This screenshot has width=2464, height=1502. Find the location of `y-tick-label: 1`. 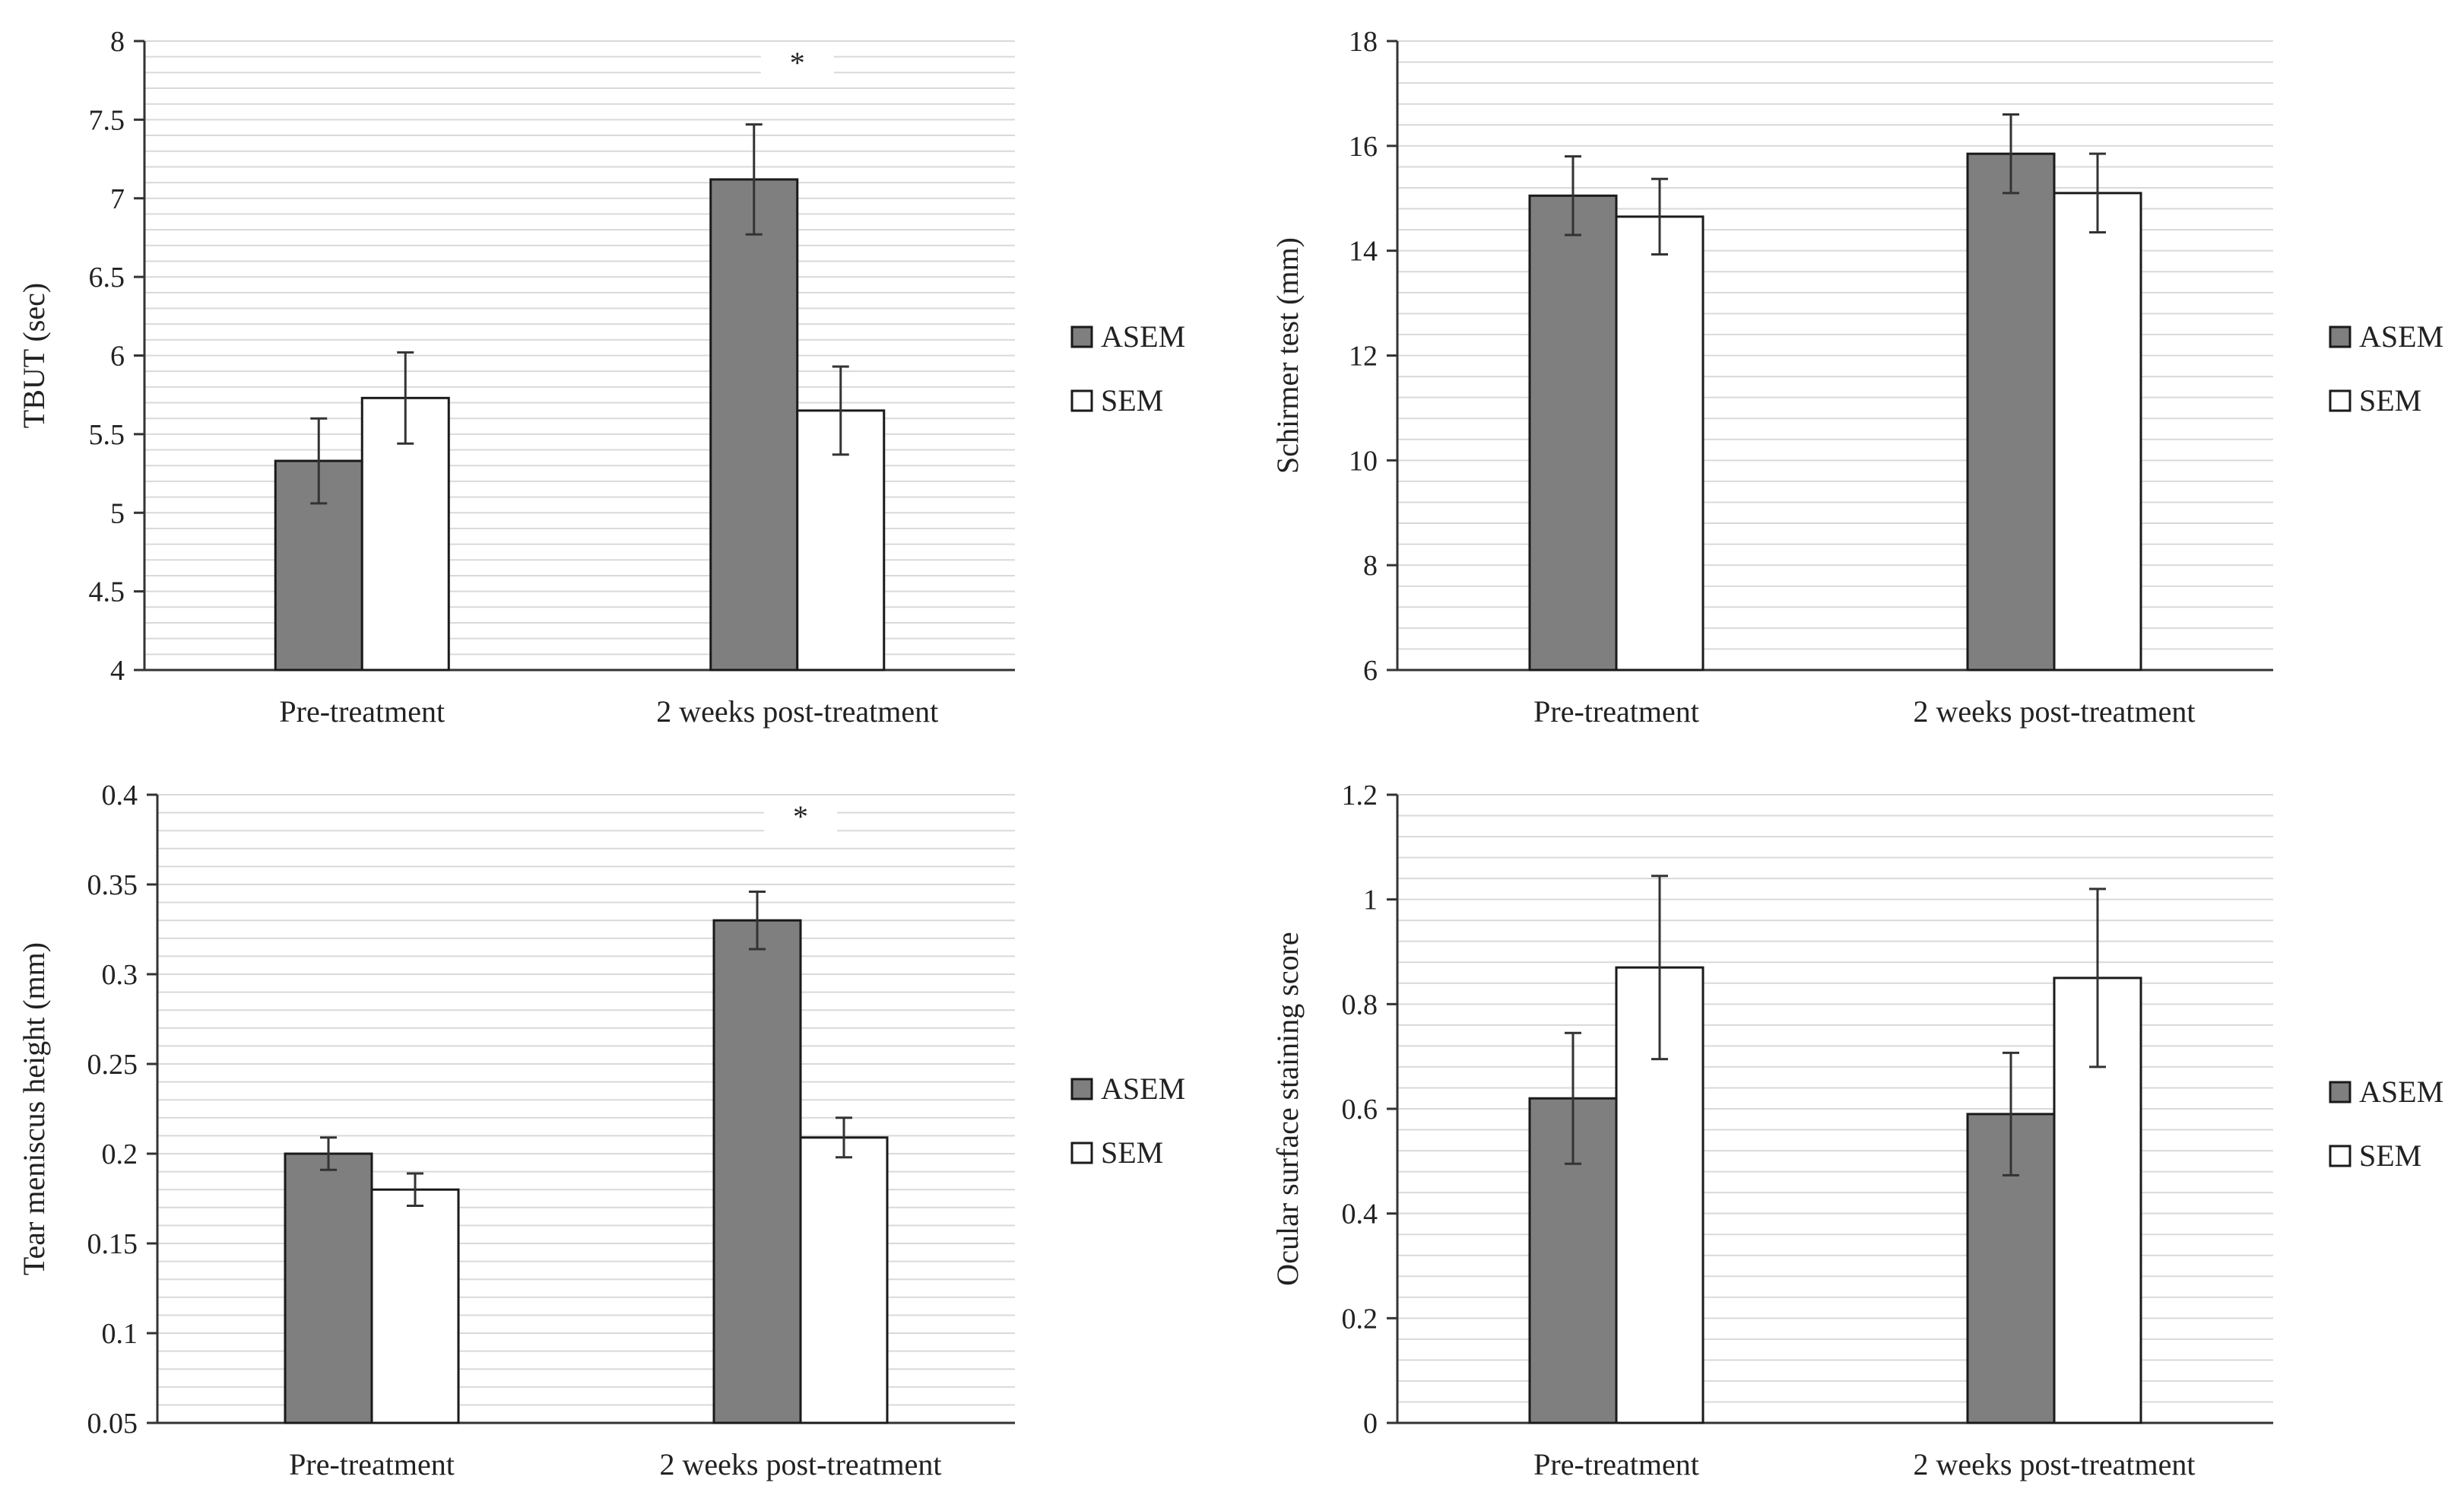

y-tick-label: 1 is located at coordinates (1371, 900).